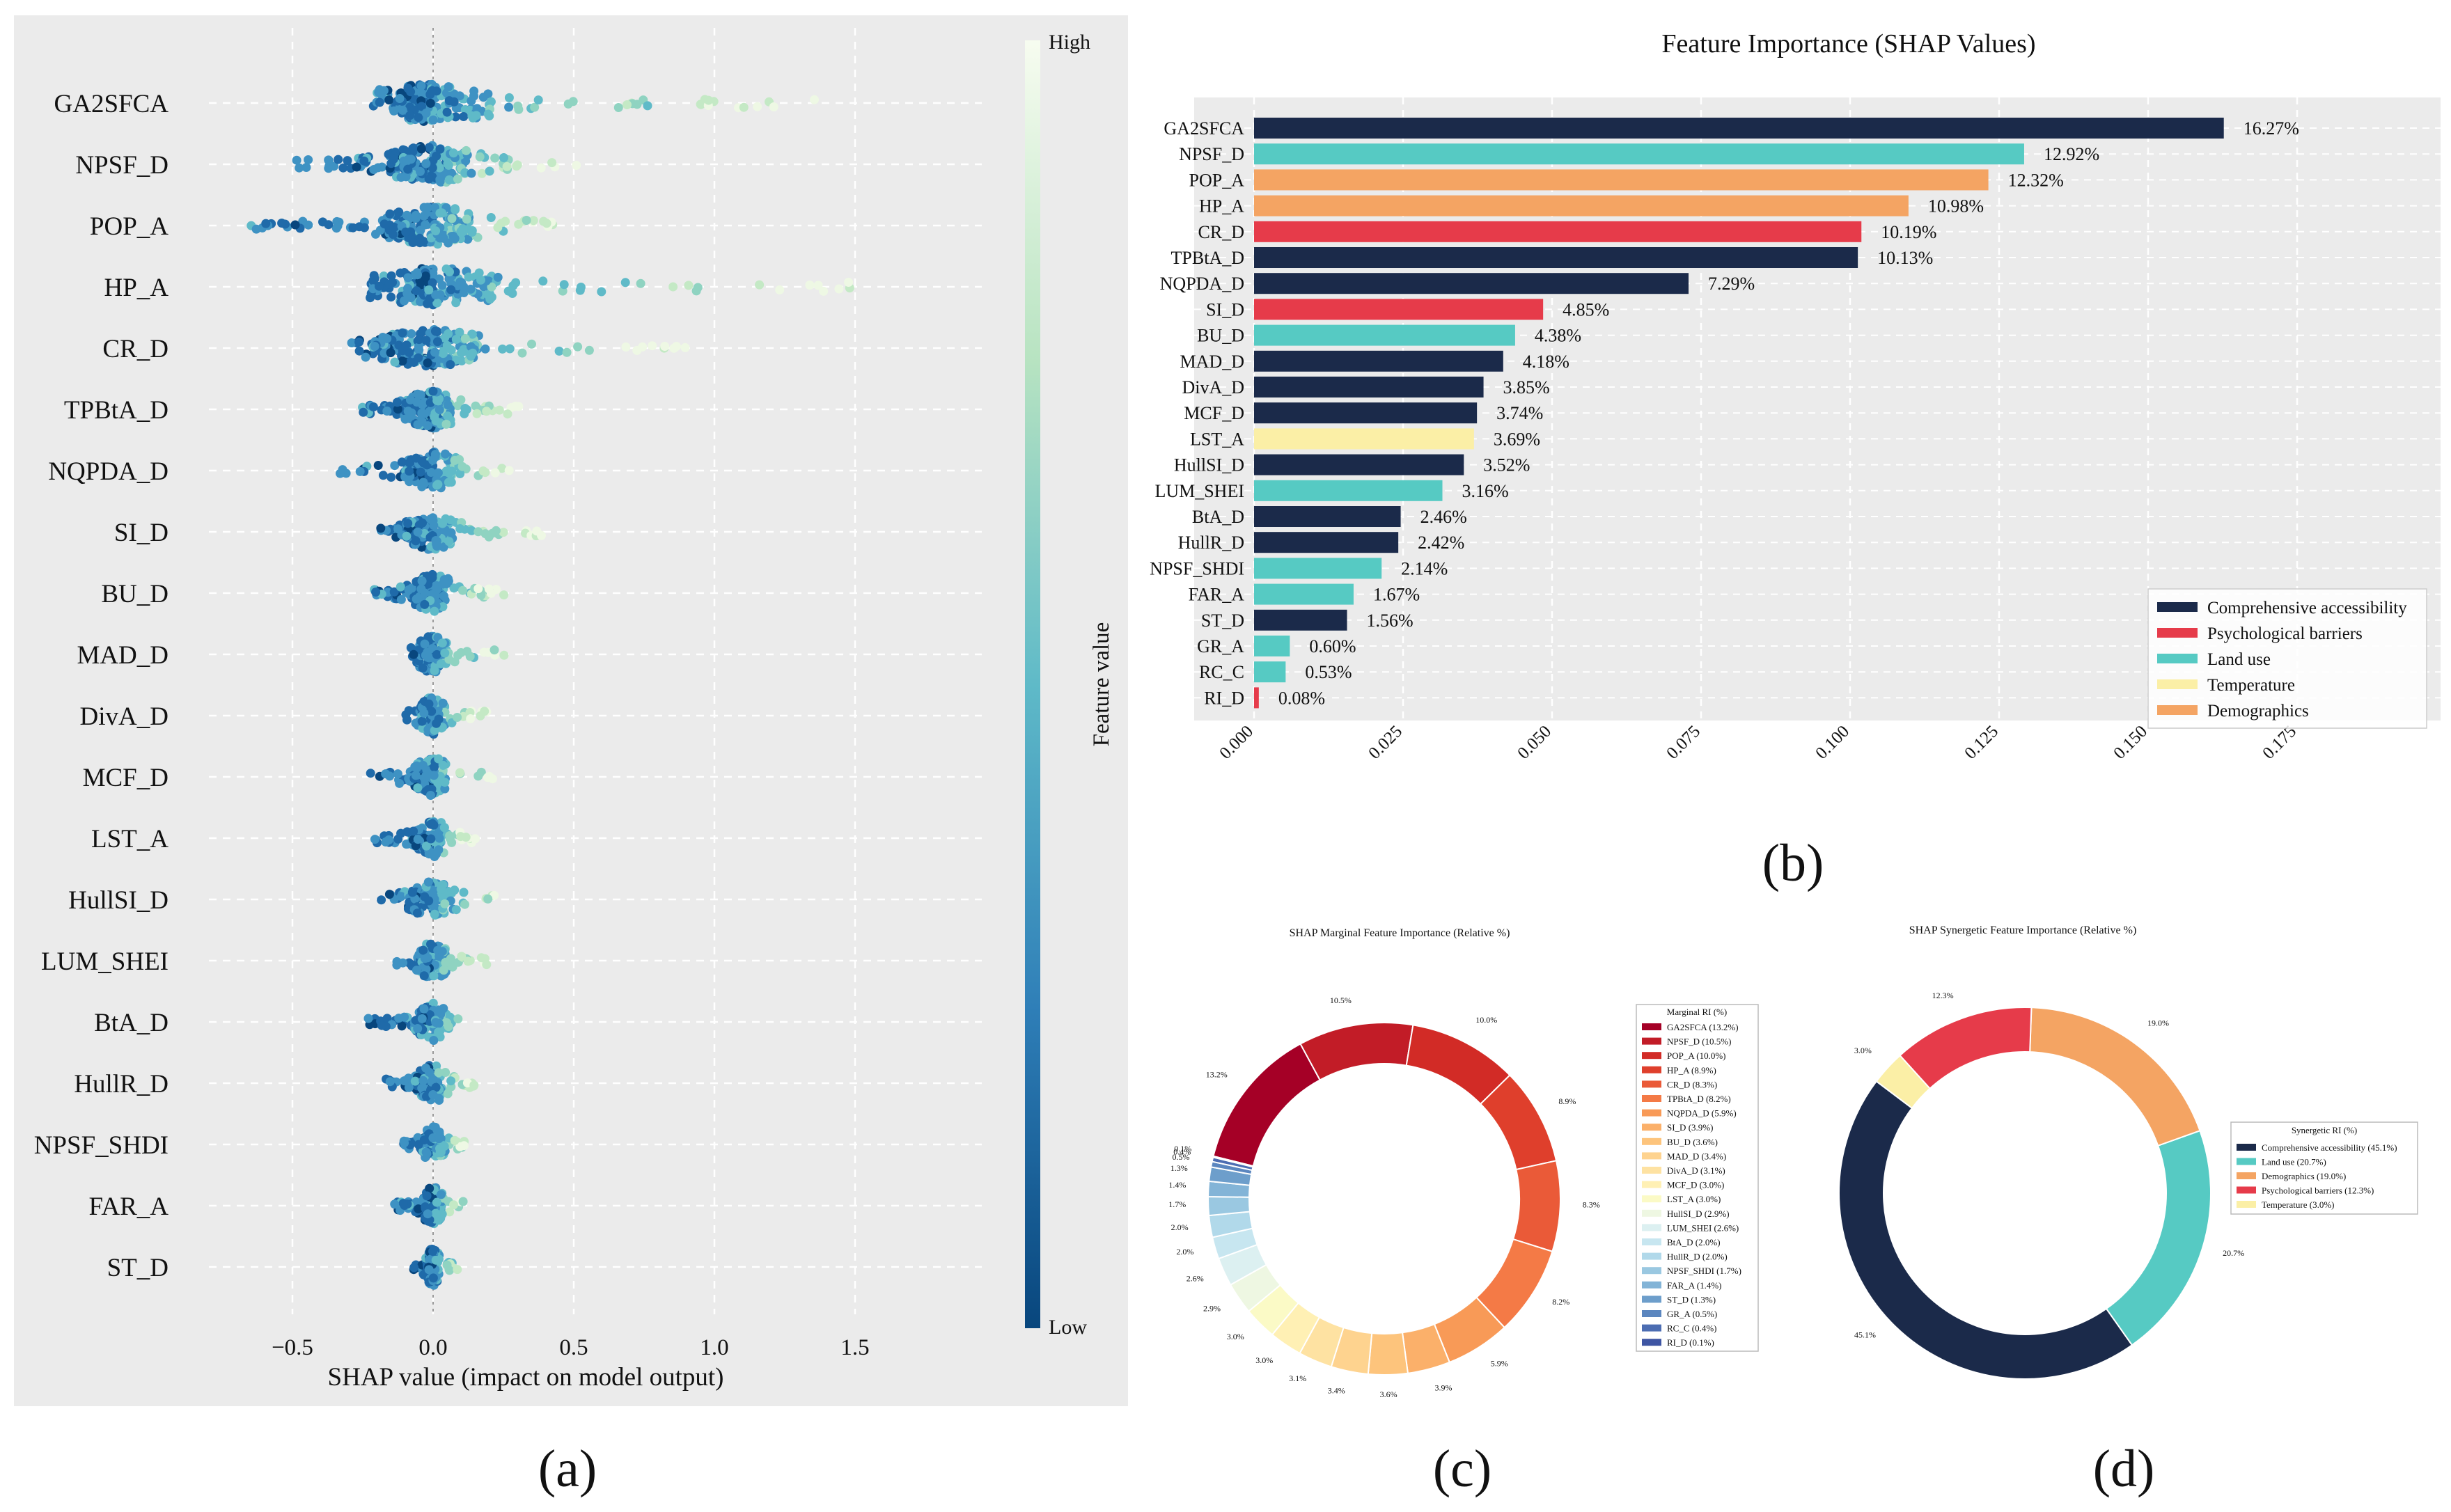 The width and height of the screenshot is (2451, 1512). Describe the element at coordinates (1068, 1327) in the screenshot. I see `colorbar-low-label: Low` at that location.